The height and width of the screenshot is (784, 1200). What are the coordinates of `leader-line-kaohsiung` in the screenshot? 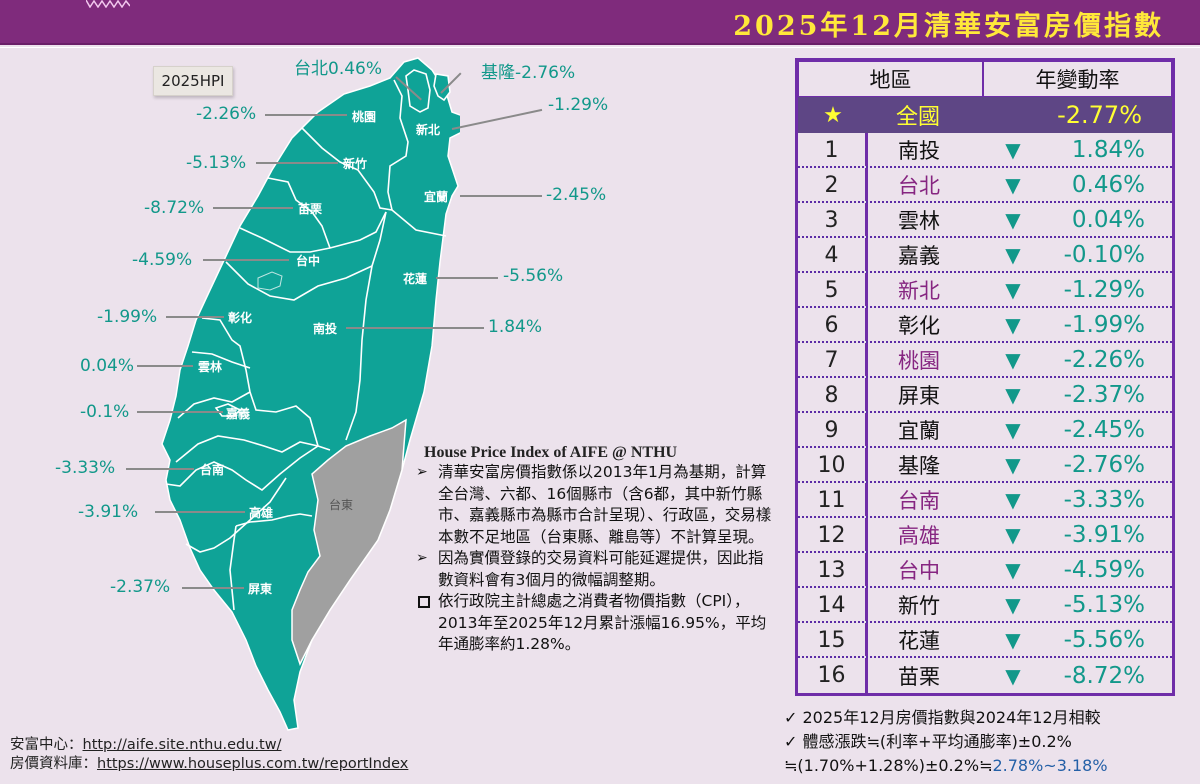 It's located at (200, 512).